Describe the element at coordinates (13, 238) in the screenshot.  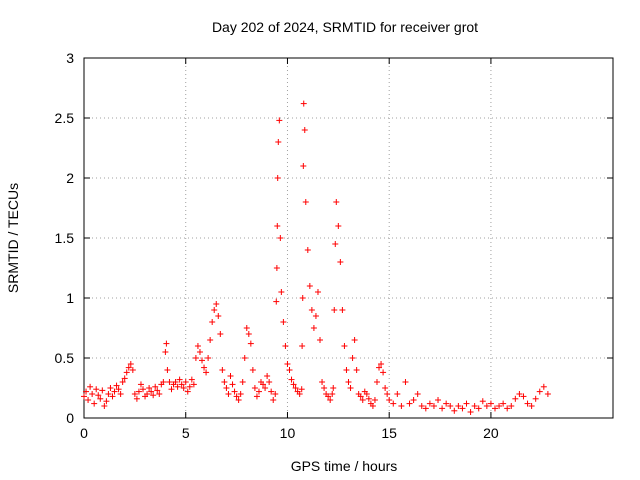
I see `y-axis-label: SRMTID / TECUs` at that location.